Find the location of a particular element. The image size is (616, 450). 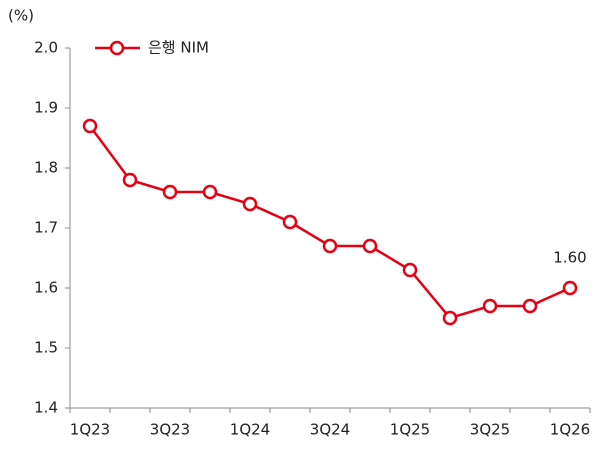

y-tick-label: 1.8 is located at coordinates (46, 168).